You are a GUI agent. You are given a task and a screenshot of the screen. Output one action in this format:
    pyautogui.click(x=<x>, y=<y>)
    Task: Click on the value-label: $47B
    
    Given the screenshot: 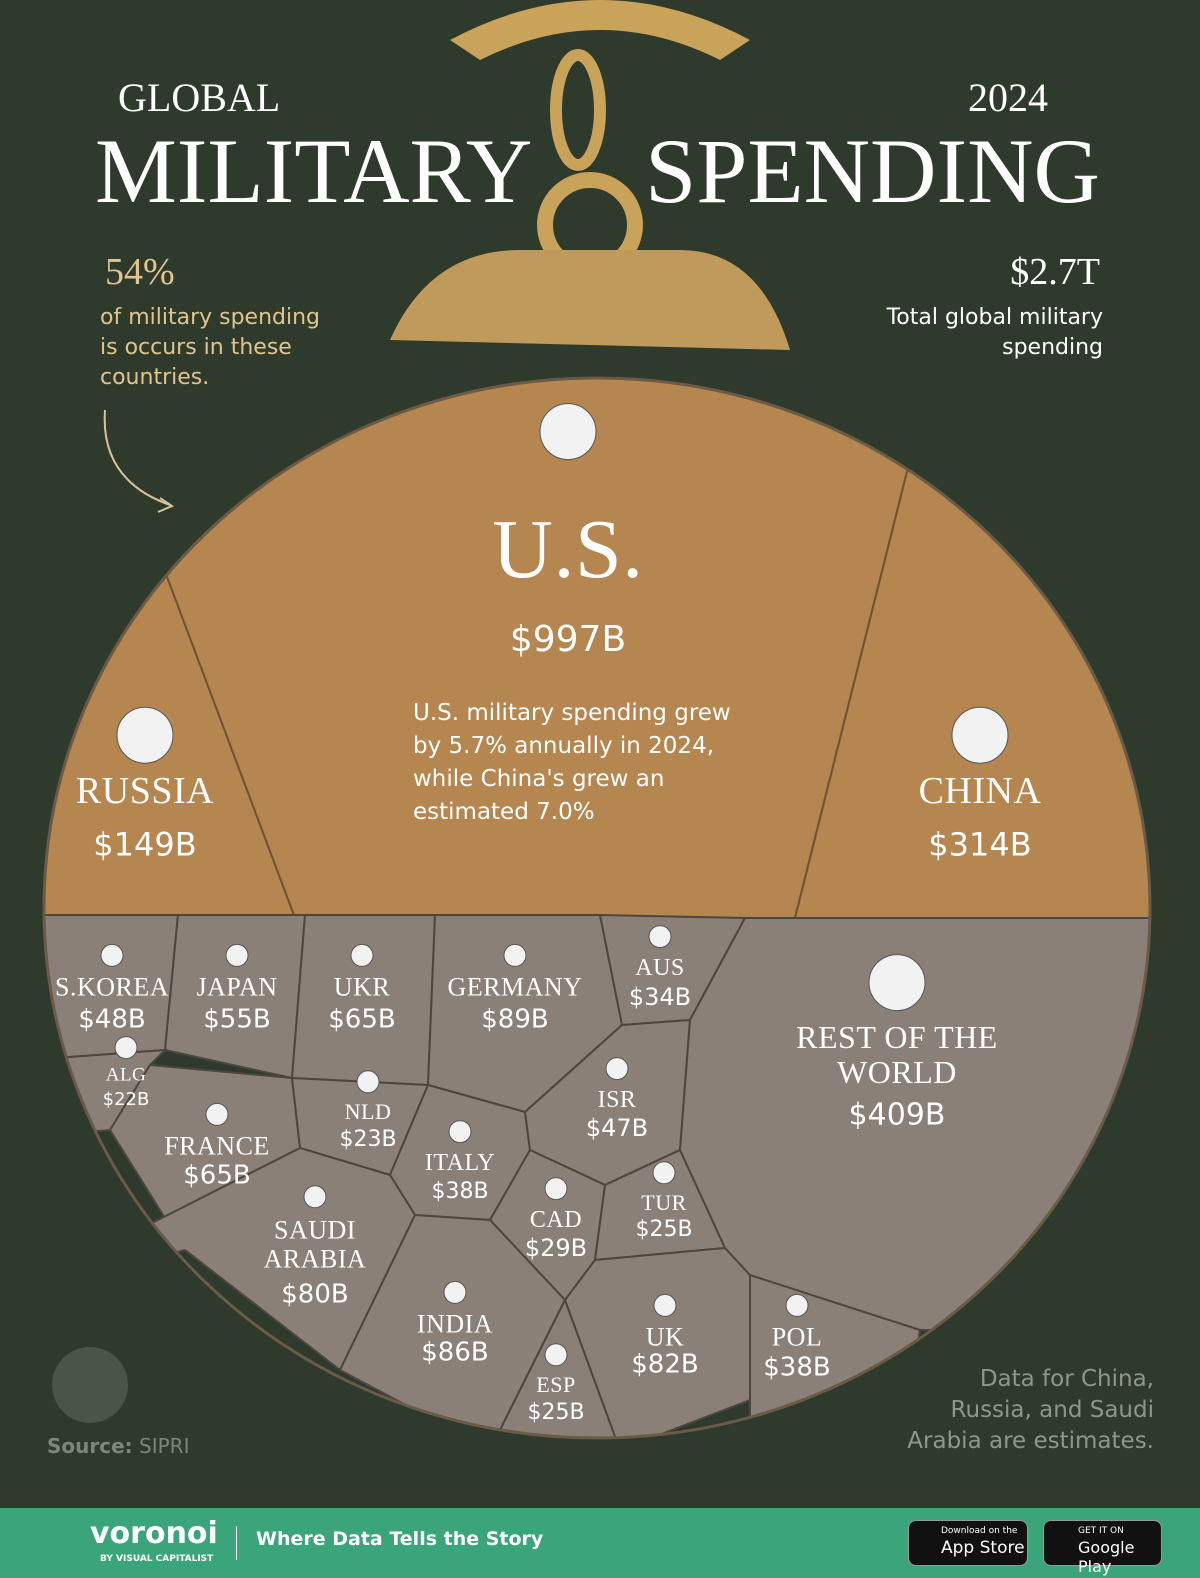 What is the action you would take?
    pyautogui.click(x=617, y=1127)
    